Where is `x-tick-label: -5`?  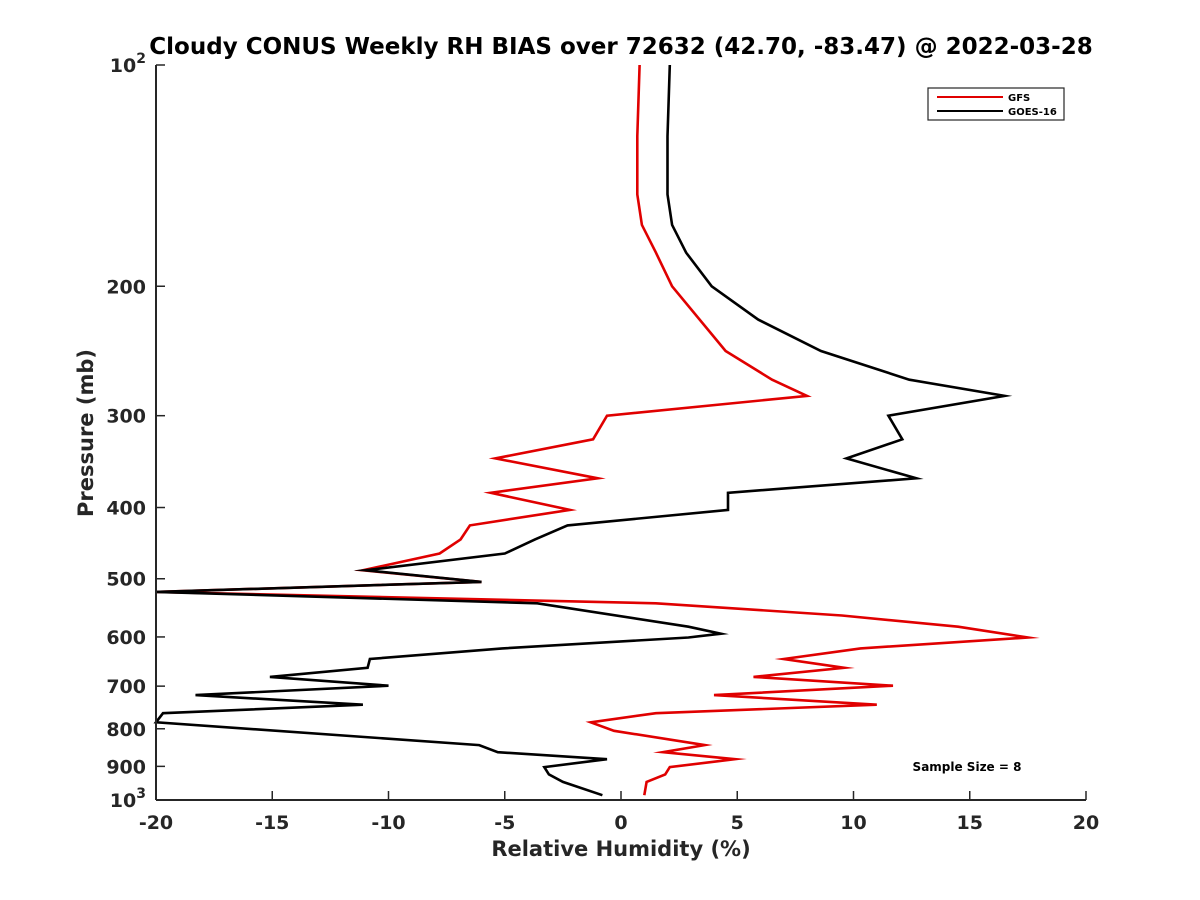 x-tick-label: -5 is located at coordinates (504, 823).